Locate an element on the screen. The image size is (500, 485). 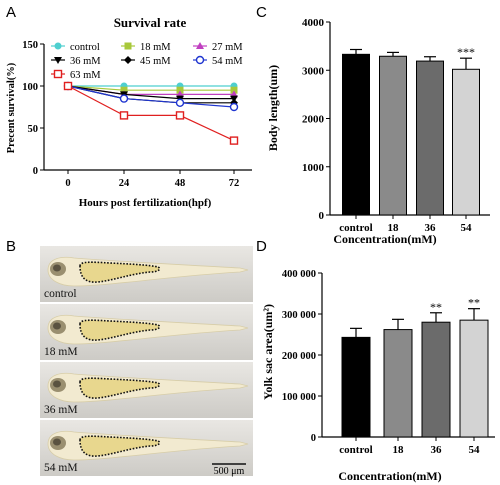
legend-item-18-mm: 18 mM is located at coordinates (146, 47).